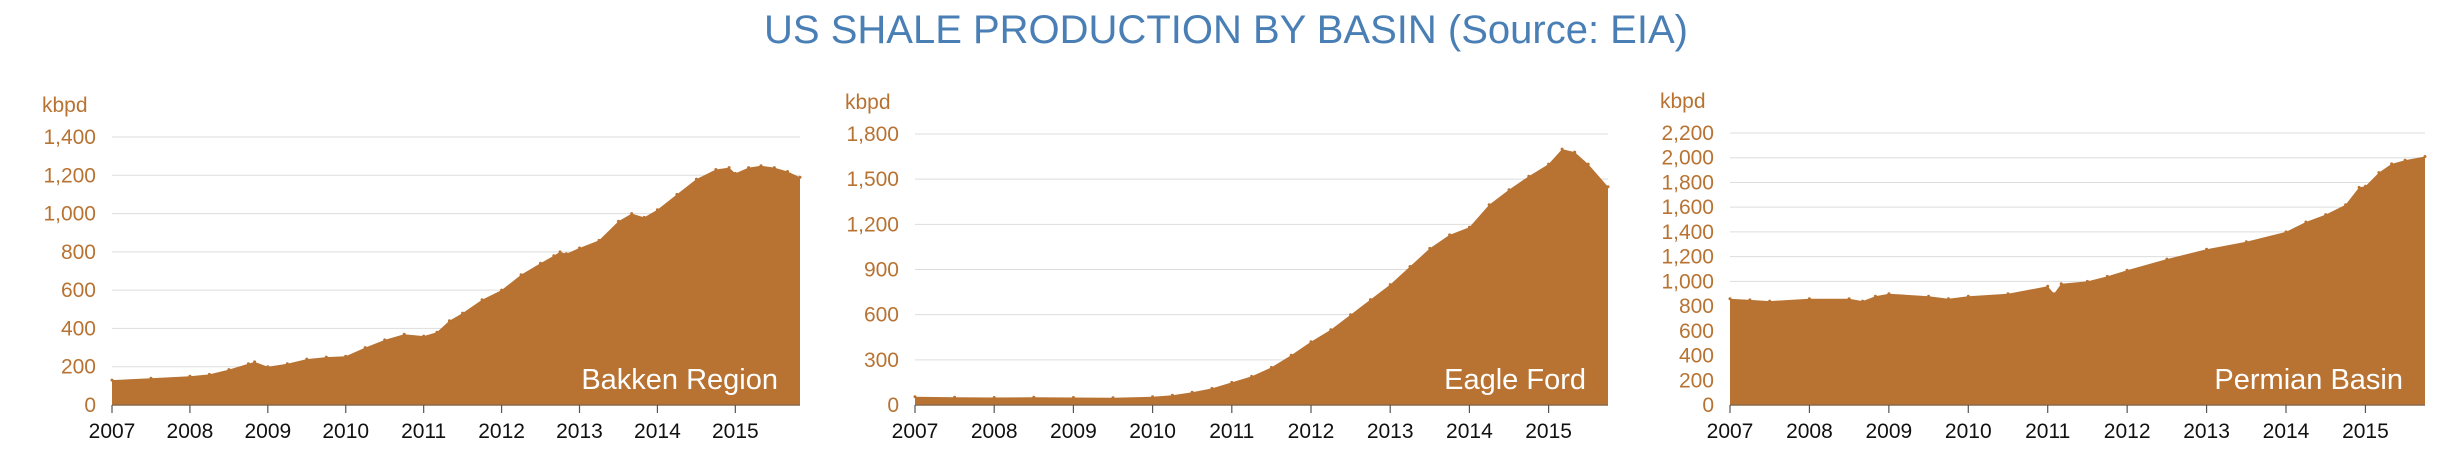  What do you see at coordinates (868, 102) in the screenshot?
I see `y-axis-label: kbpd` at bounding box center [868, 102].